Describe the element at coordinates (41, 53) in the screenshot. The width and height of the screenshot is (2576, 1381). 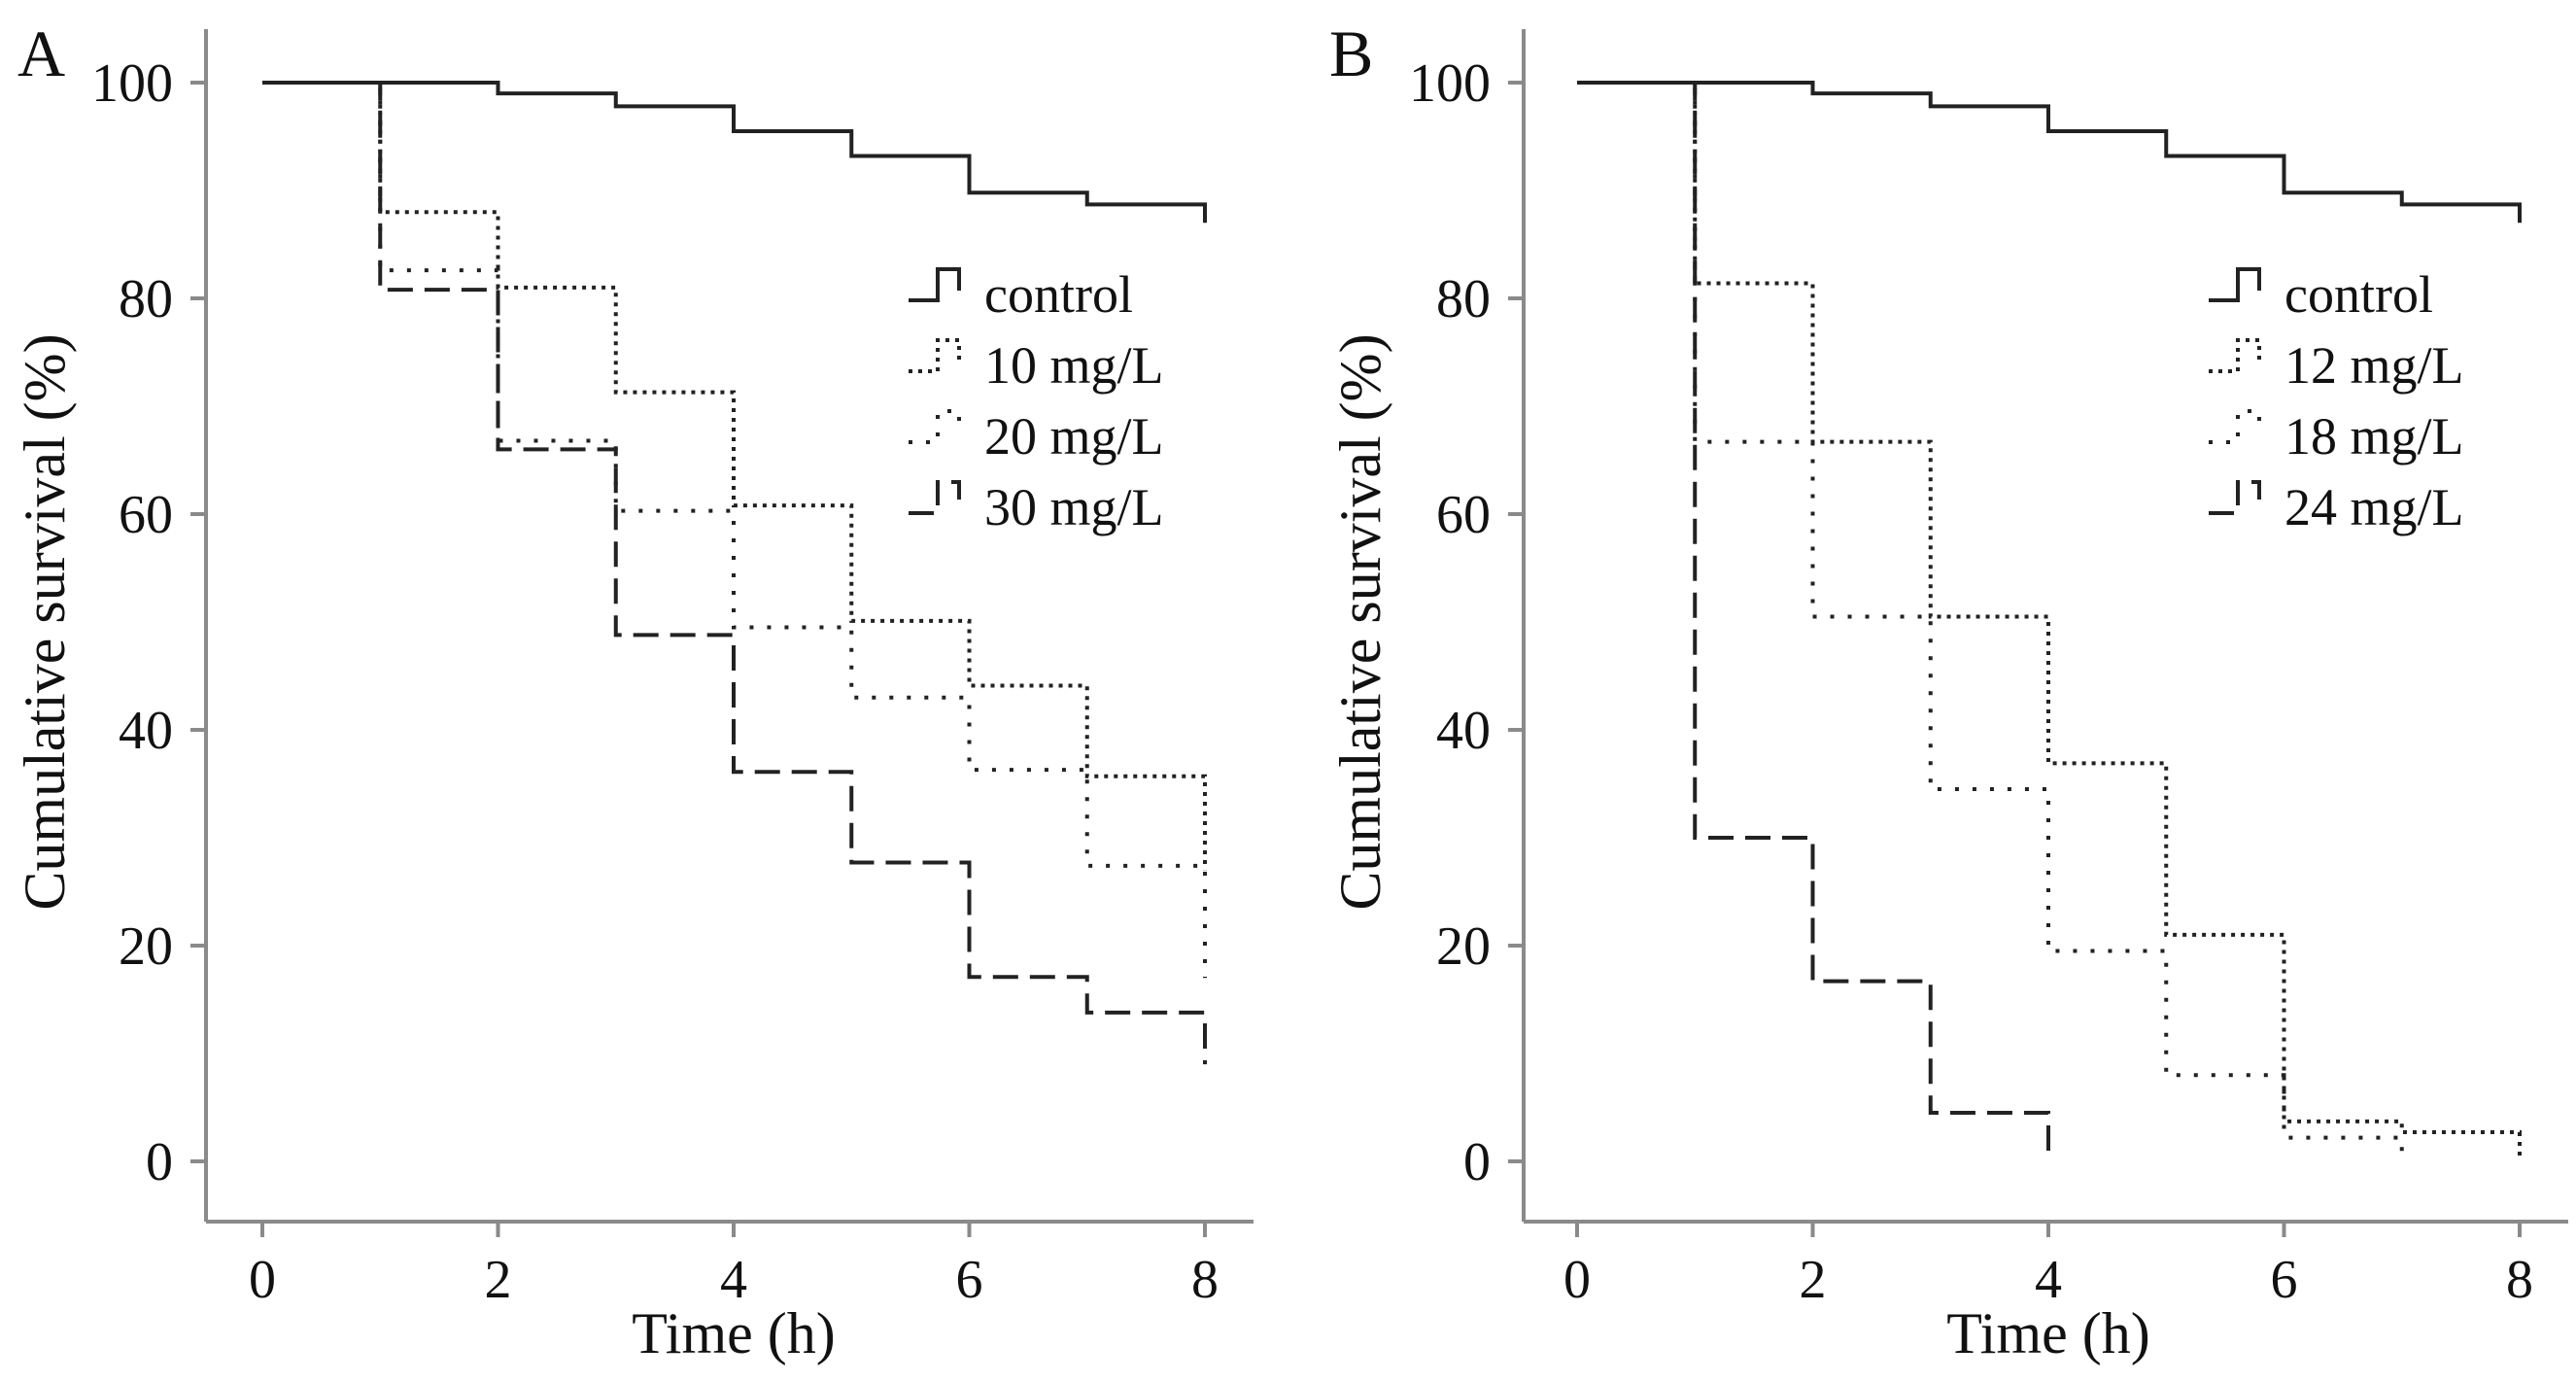
I see `panel-label: A` at that location.